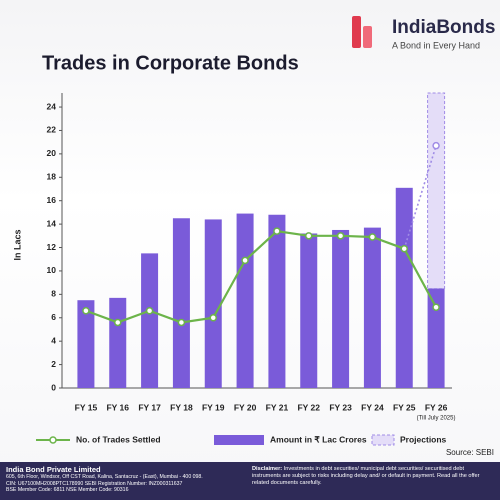  Describe the element at coordinates (170, 63) in the screenshot. I see `chart-title: Trades in Corporate Bonds` at that location.